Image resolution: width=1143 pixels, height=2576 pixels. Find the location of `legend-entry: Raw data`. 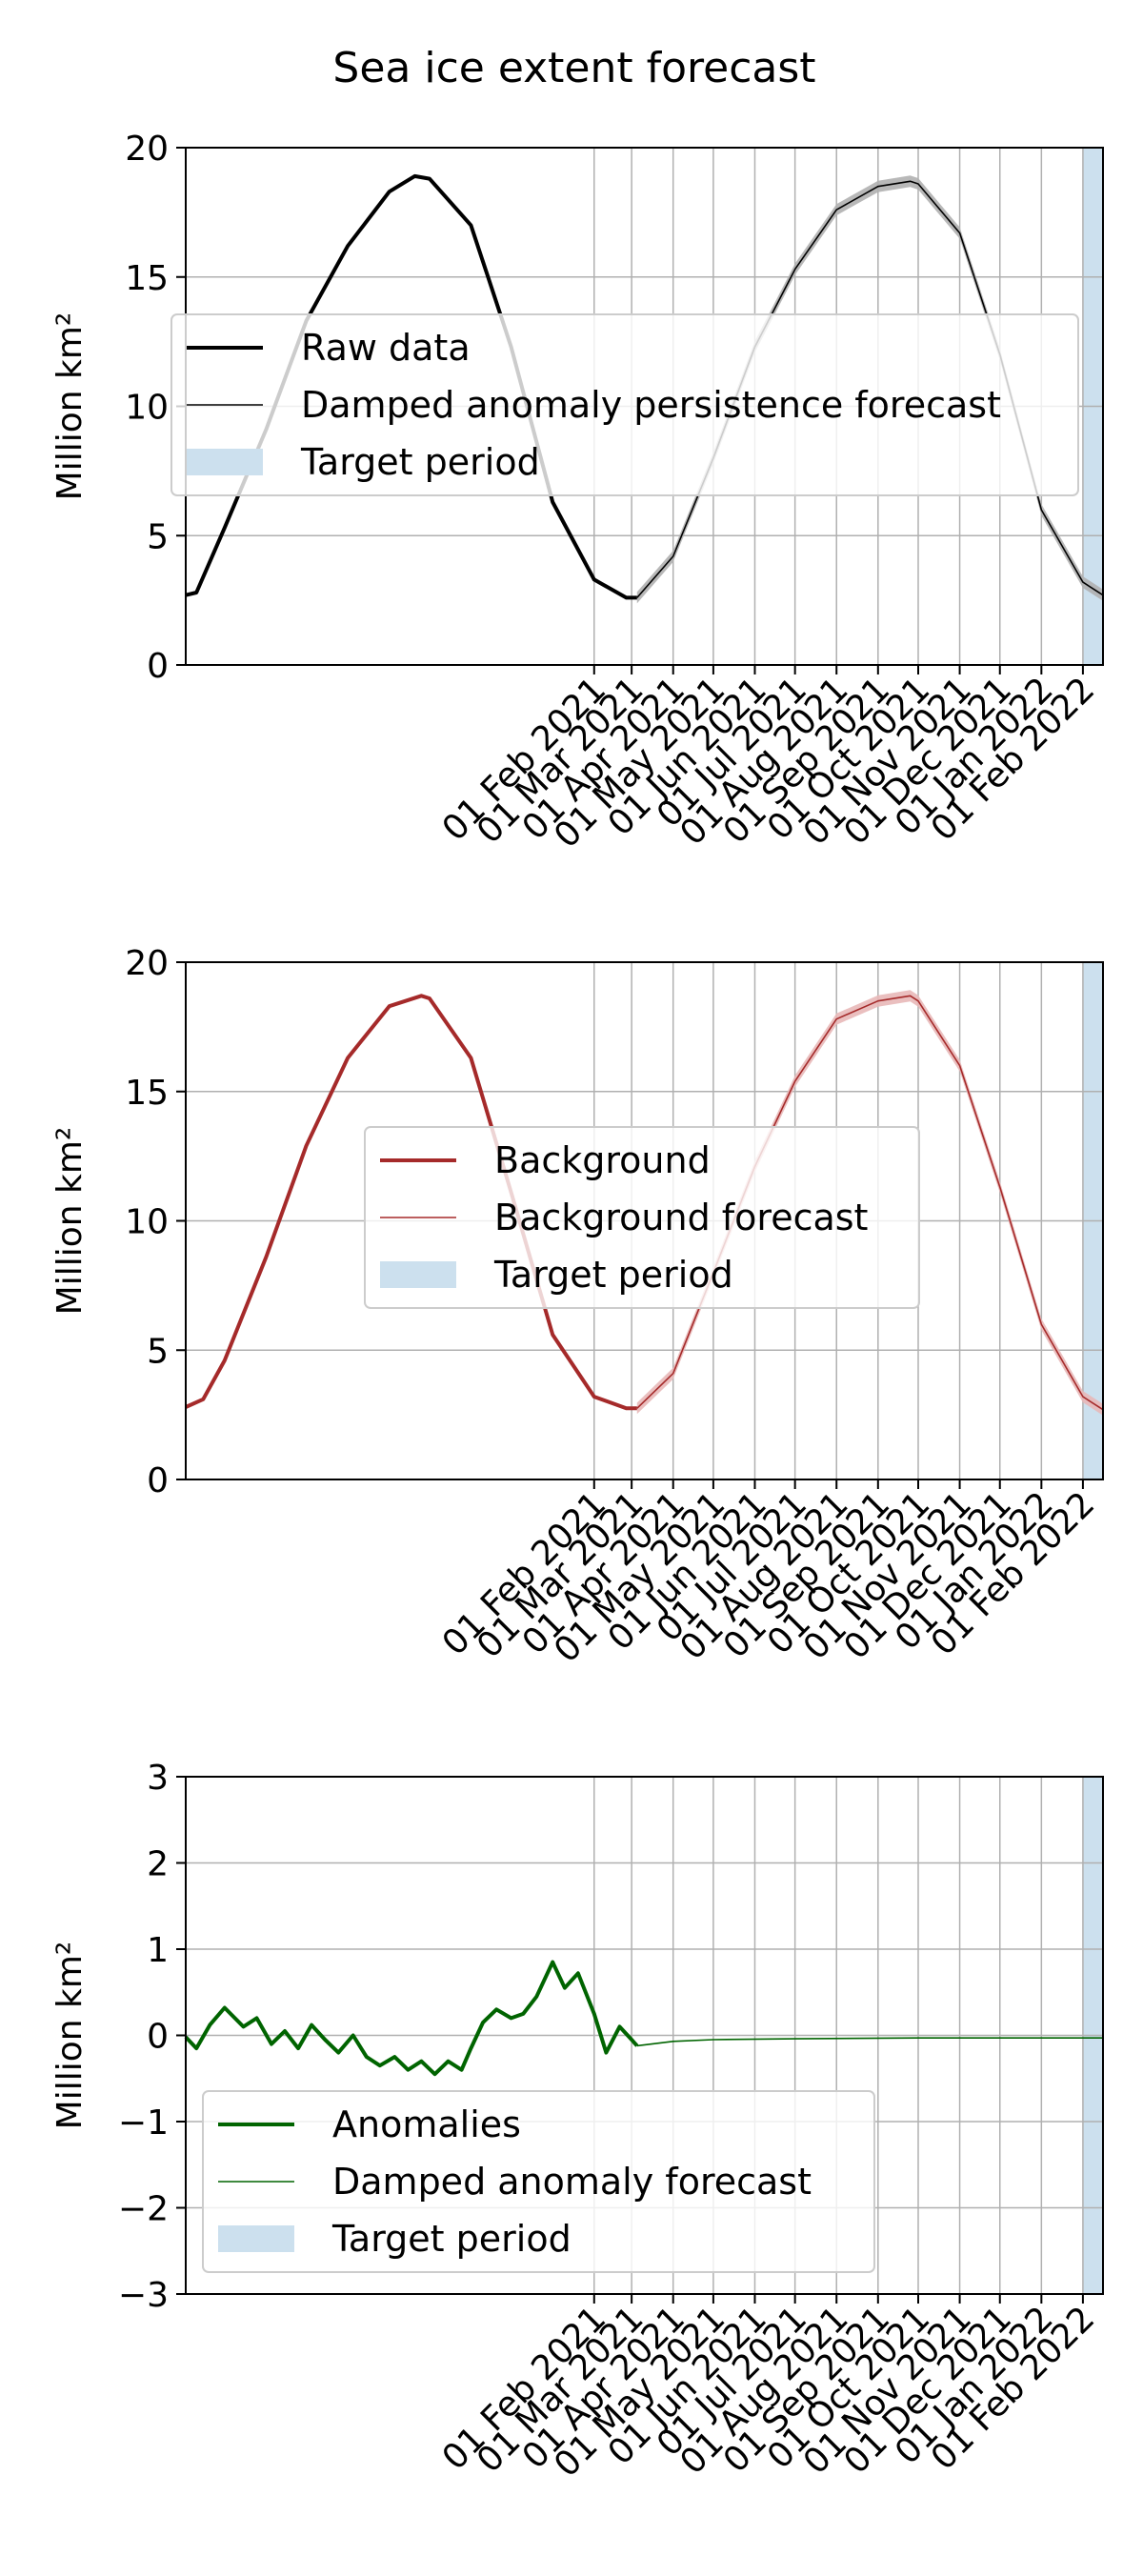

legend-entry: Raw data is located at coordinates (386, 348).